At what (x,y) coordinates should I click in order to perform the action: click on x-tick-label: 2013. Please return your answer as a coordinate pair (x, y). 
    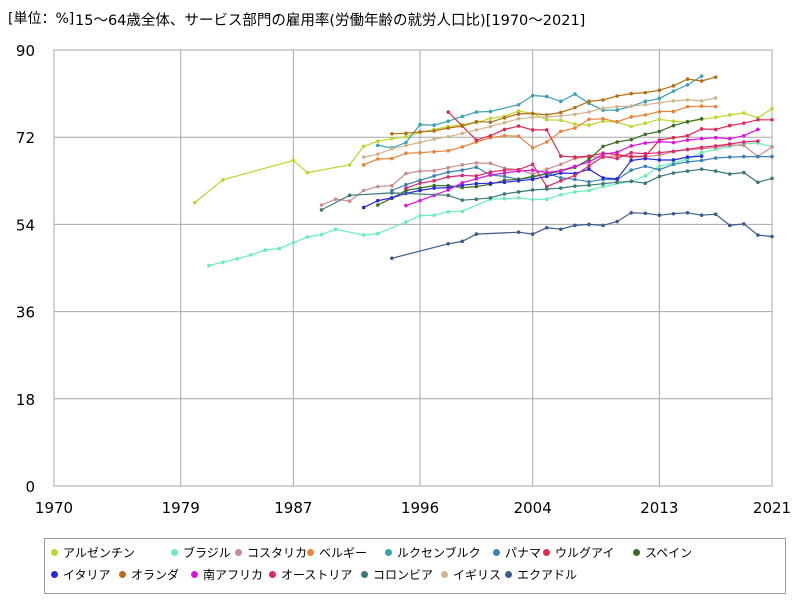
    Looking at the image, I should click on (659, 508).